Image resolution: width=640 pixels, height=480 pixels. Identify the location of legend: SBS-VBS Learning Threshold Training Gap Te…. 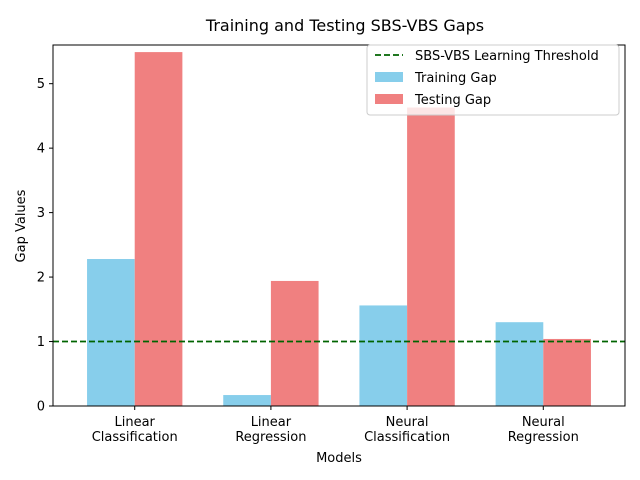
(493, 80).